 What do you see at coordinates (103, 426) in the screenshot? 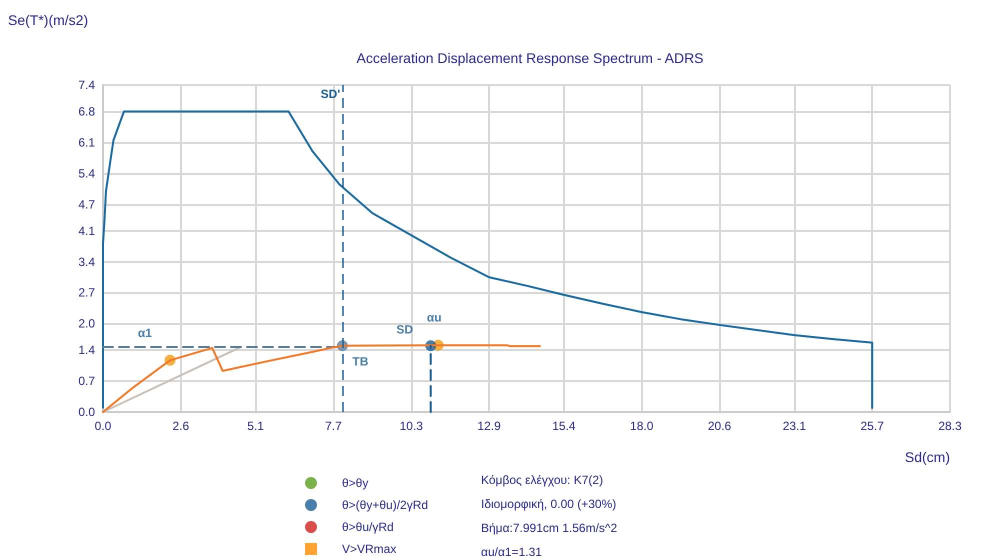
I see `x-tick-label: 0.0` at bounding box center [103, 426].